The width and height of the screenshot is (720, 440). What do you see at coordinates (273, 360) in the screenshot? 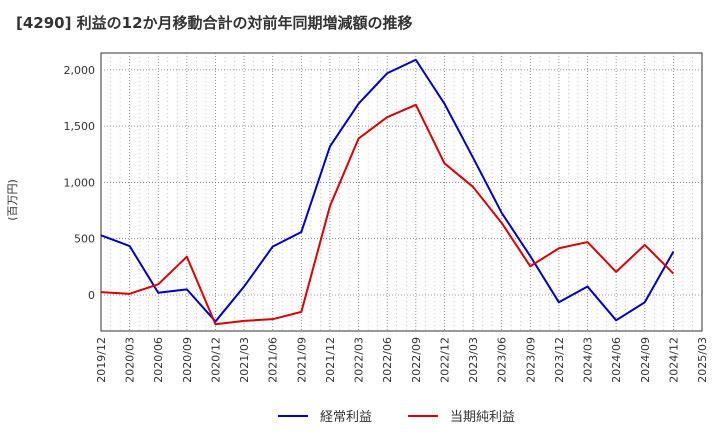
I see `x-tick-label: 2021/06` at bounding box center [273, 360].